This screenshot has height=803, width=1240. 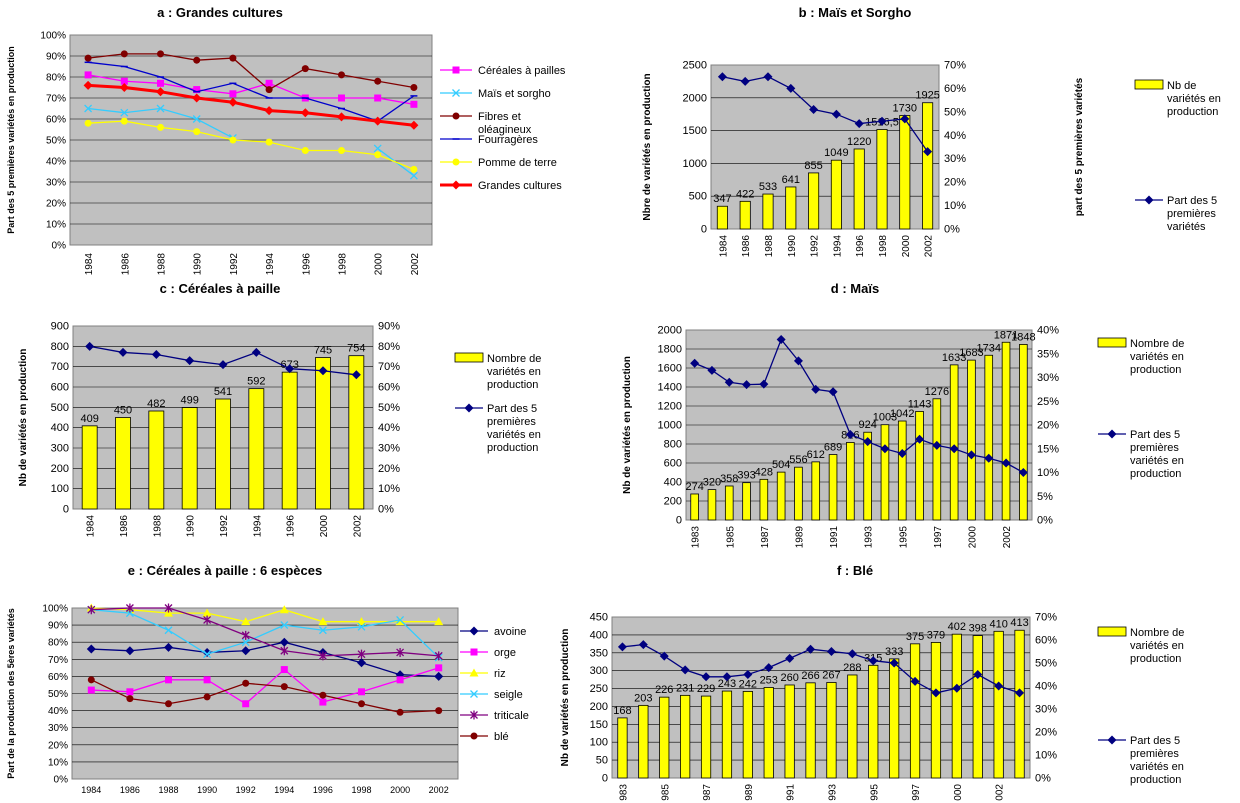 I want to click on legend-label: Nb de, so click(x=1181, y=86).